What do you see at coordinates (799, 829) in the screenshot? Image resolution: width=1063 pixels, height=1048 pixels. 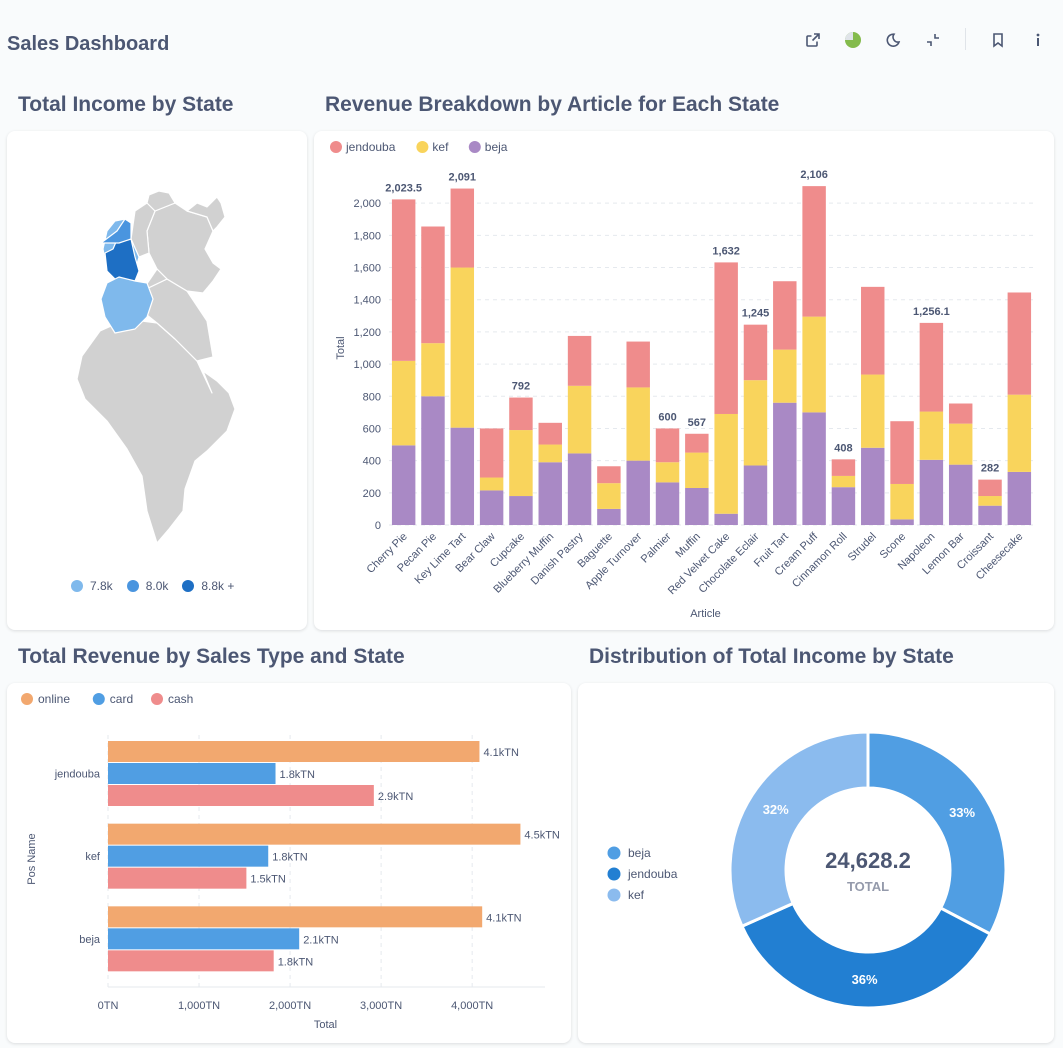 I see `donut-slice-kef` at bounding box center [799, 829].